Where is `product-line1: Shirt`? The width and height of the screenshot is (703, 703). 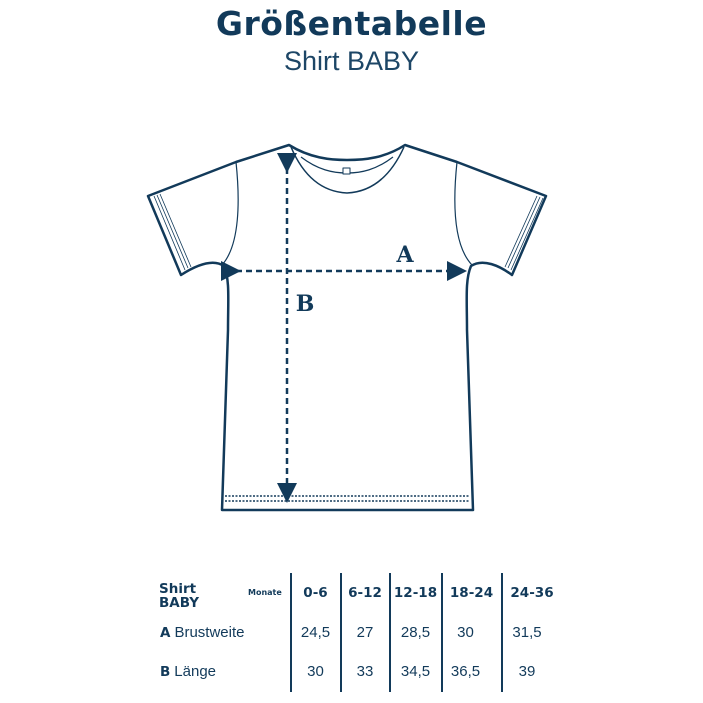 product-line1: Shirt is located at coordinates (178, 589).